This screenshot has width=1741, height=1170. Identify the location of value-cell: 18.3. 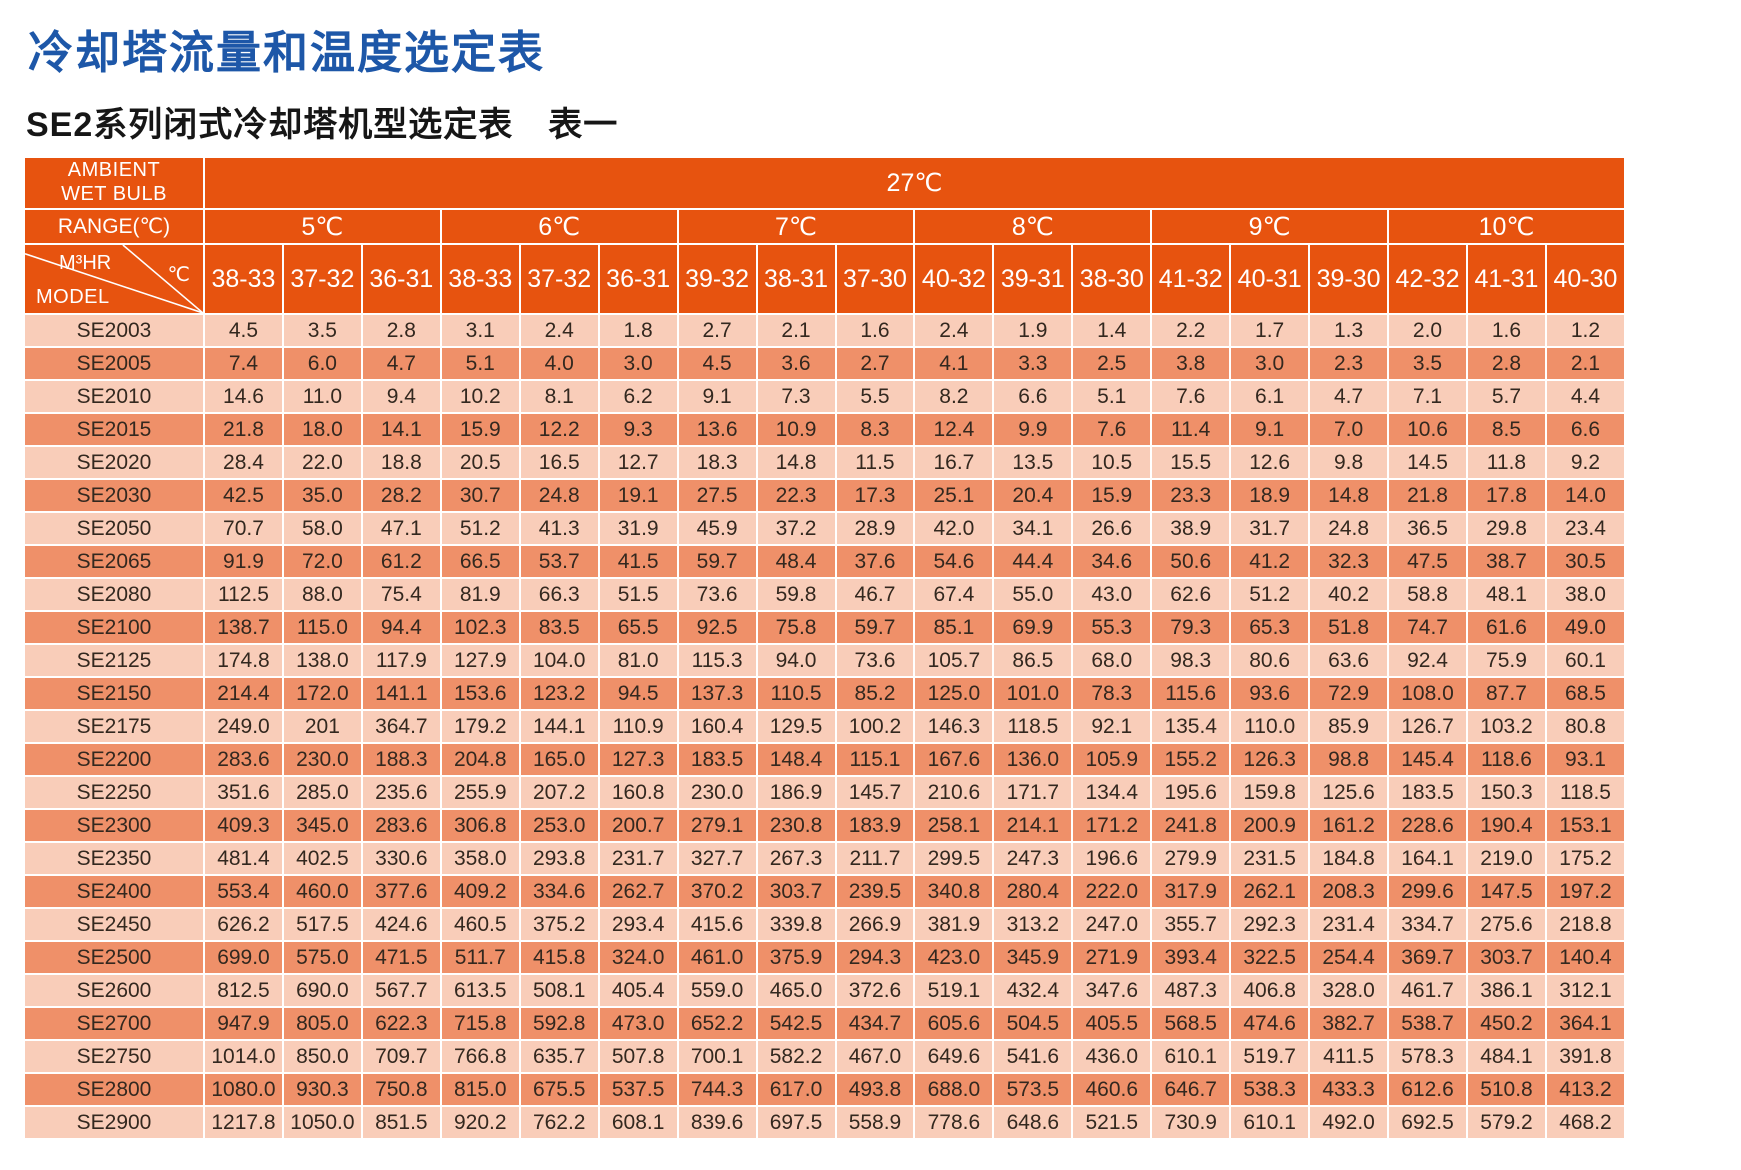
(717, 462).